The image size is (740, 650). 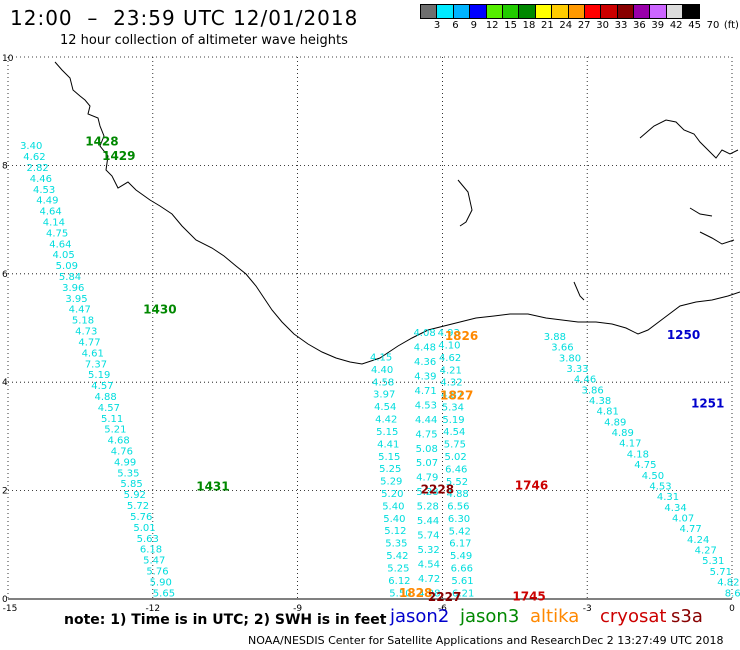 I want to click on swh-value-label: 5.92, so click(x=135, y=495).